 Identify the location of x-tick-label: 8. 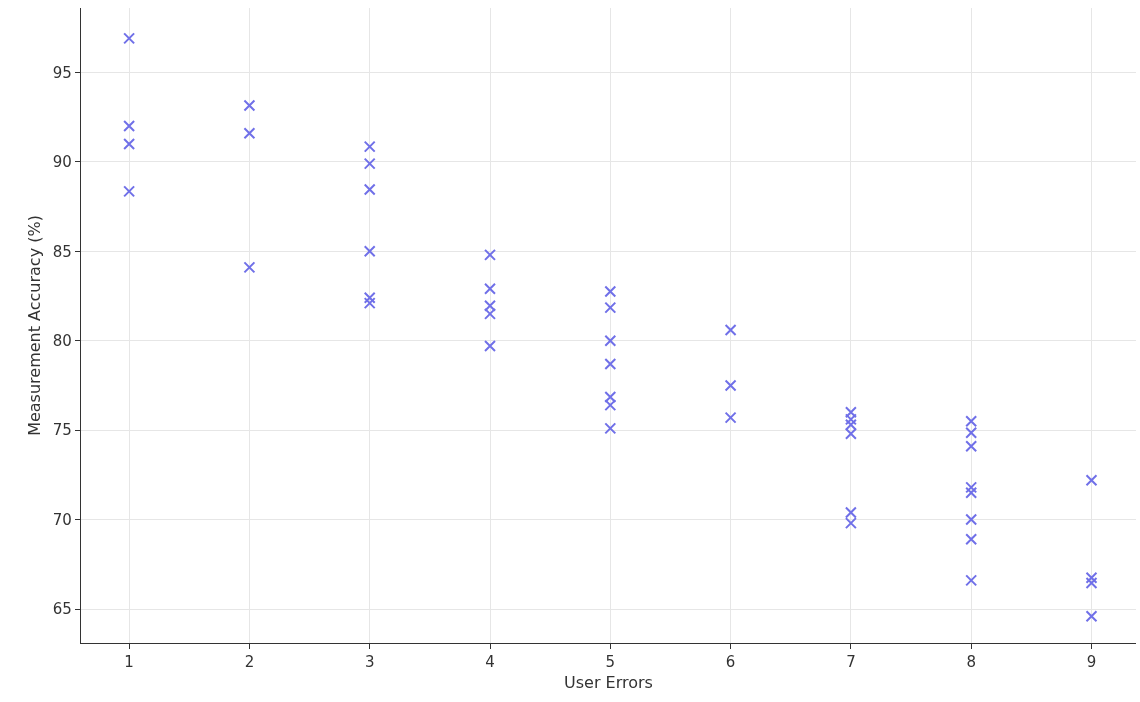
(971, 662).